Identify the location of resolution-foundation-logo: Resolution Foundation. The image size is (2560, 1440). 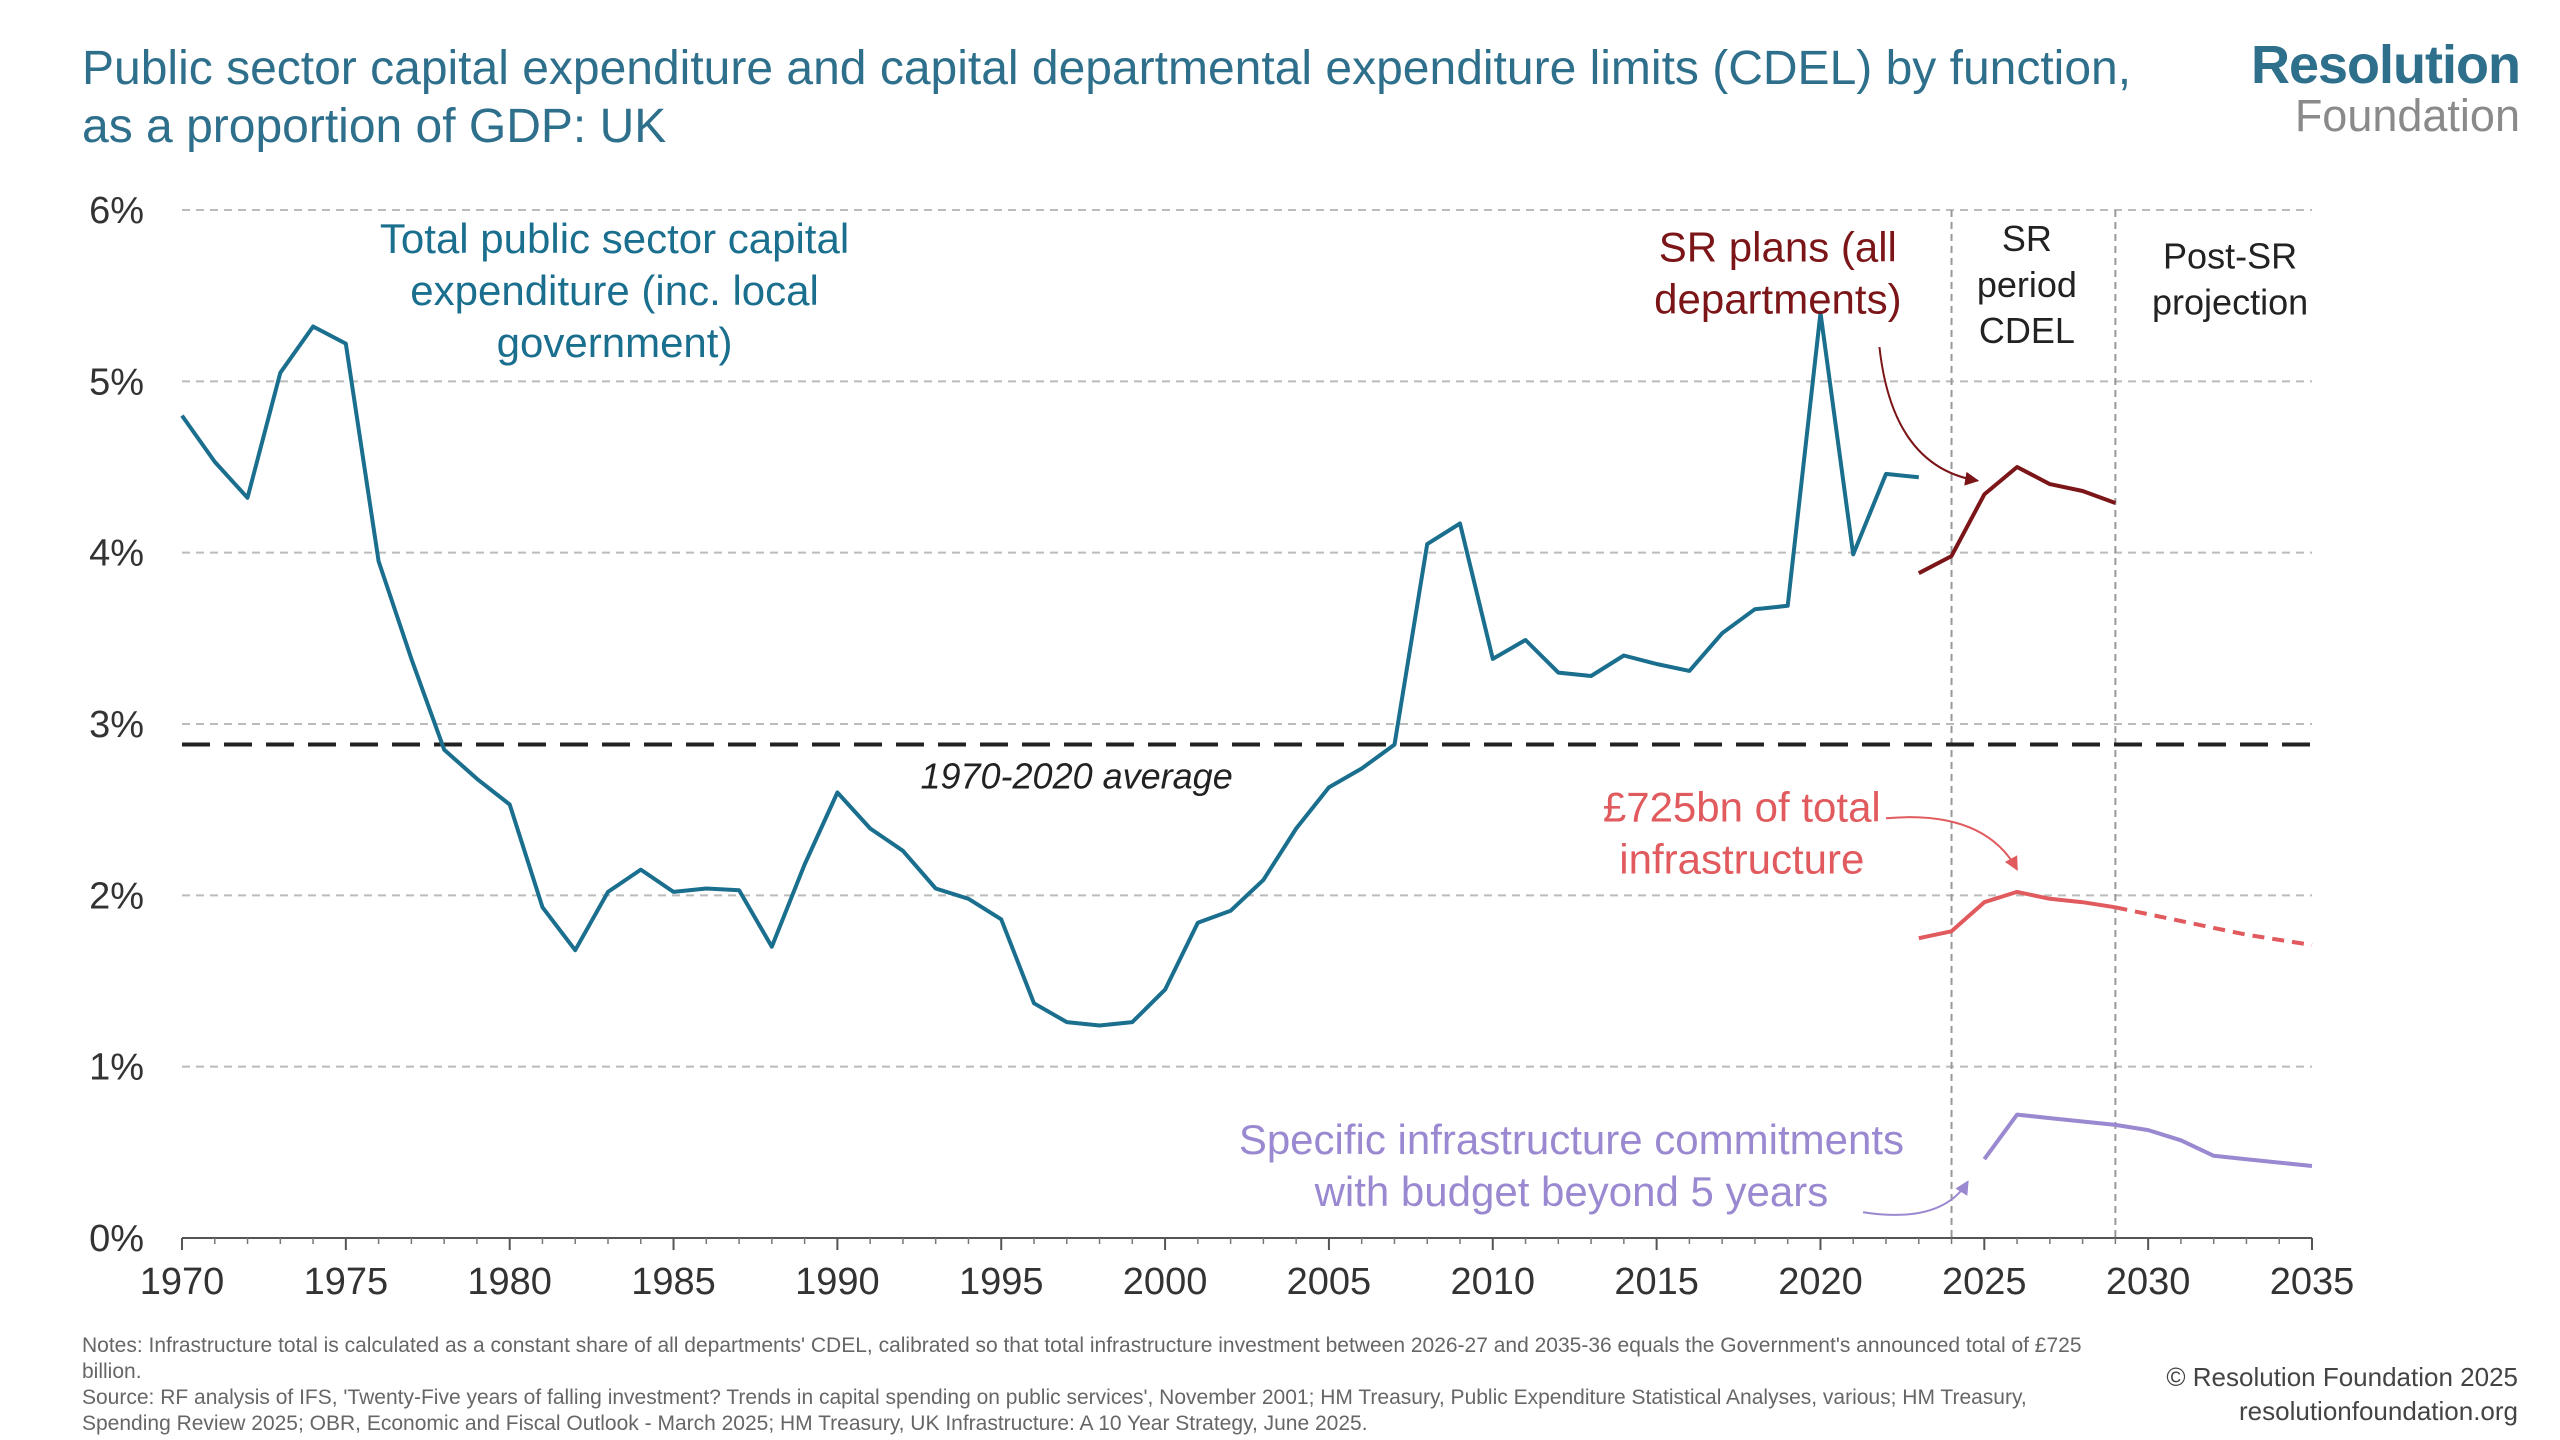
(2386, 88).